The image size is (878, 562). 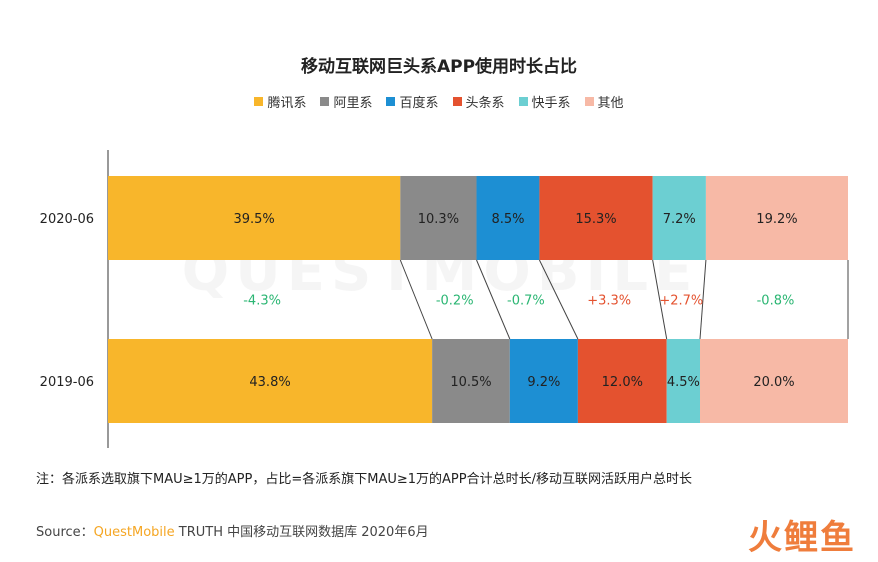 I want to click on data-label: 39.5%, so click(x=253, y=219).